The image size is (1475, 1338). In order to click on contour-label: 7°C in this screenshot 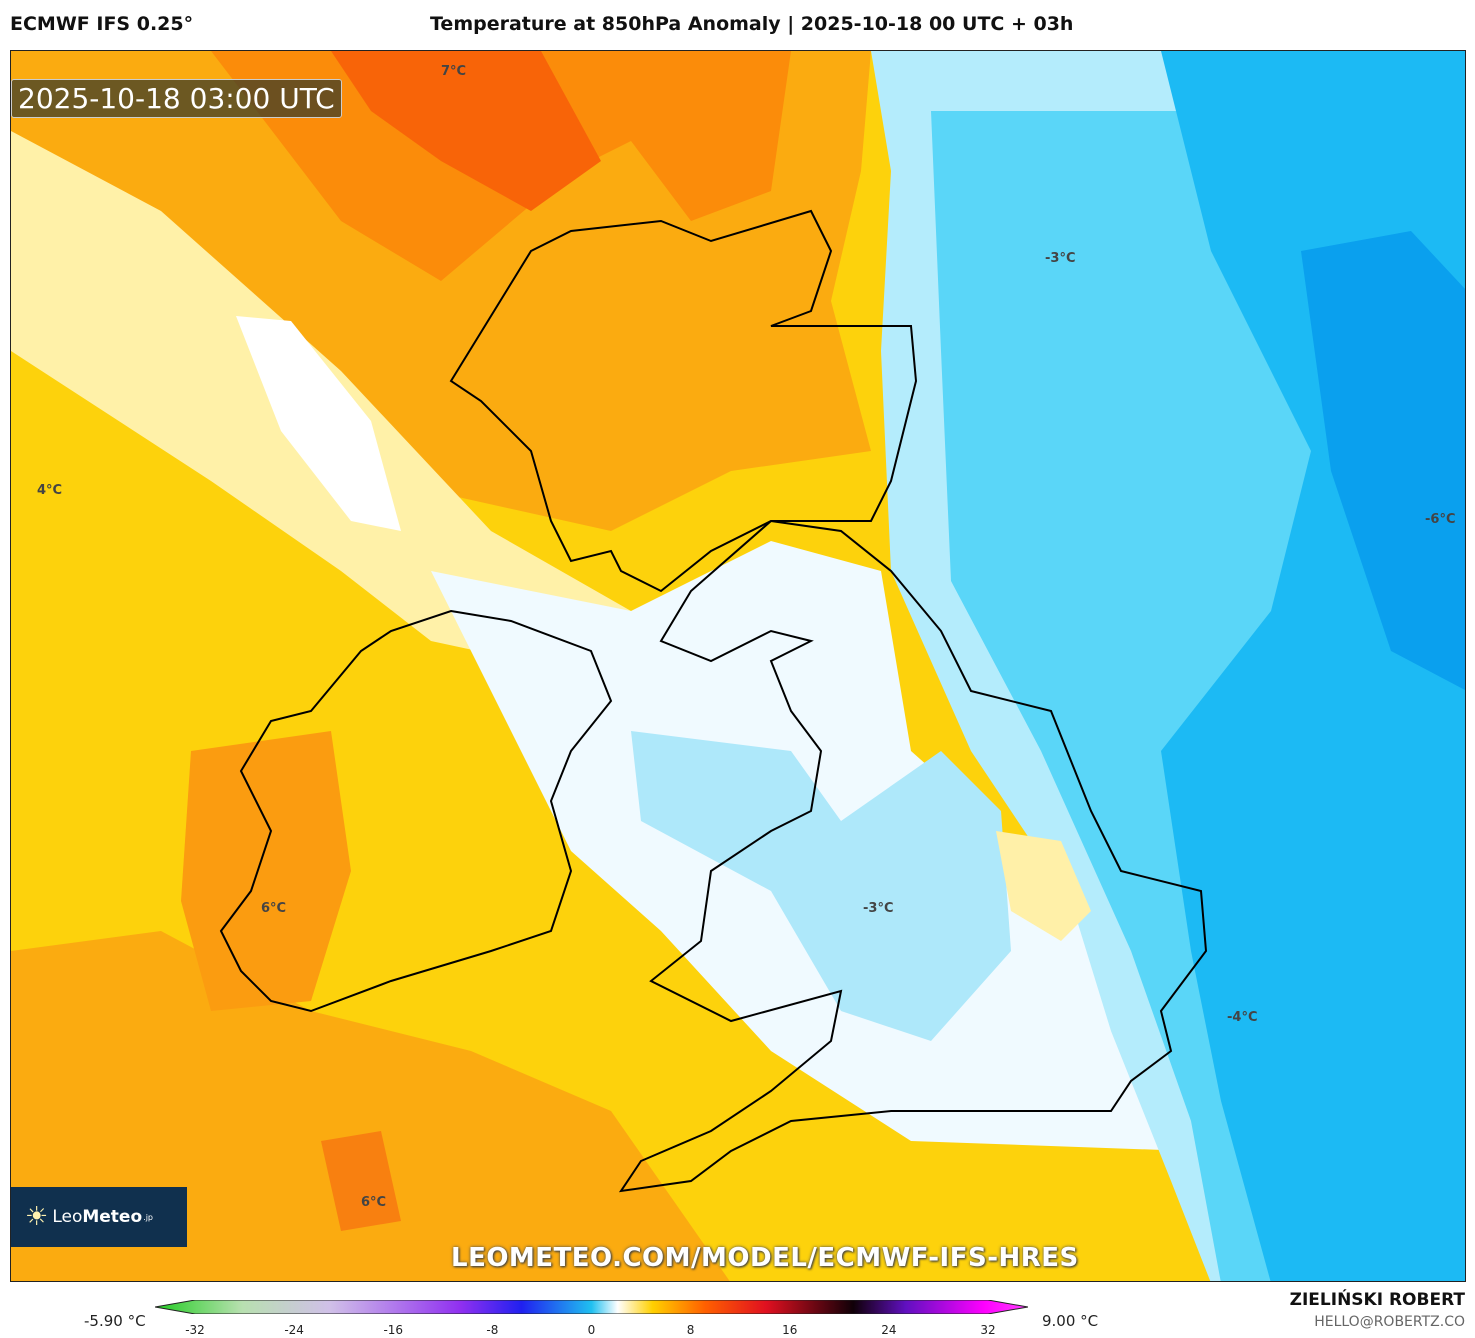, I will do `click(454, 71)`.